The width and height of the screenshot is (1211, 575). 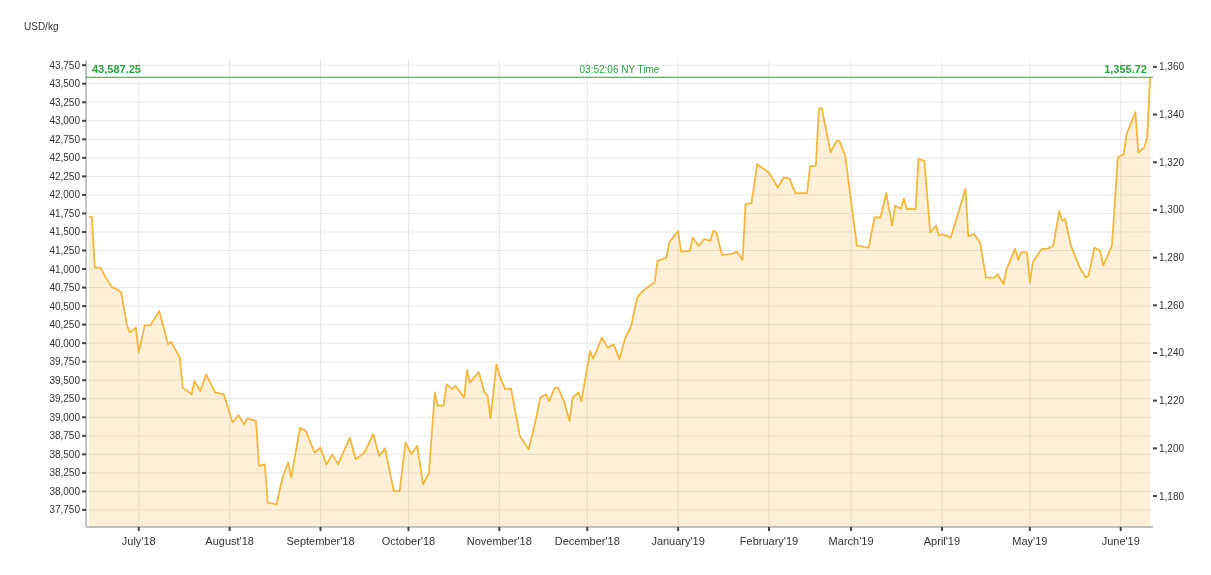 I want to click on x-tick-label: February'19, so click(x=769, y=541).